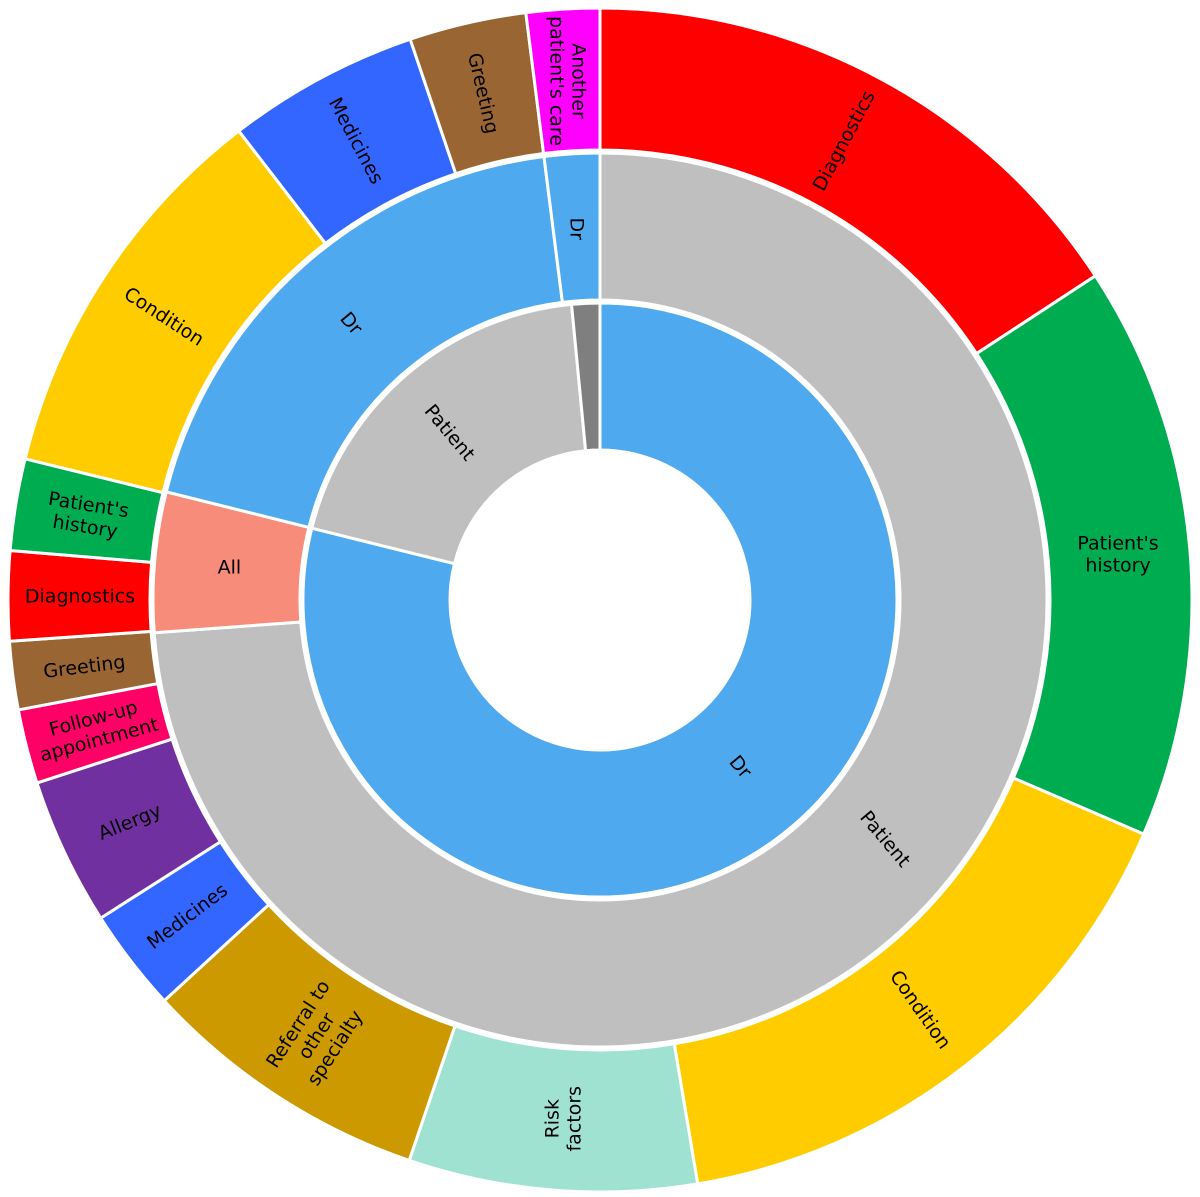 The width and height of the screenshot is (1200, 1197). Describe the element at coordinates (230, 567) in the screenshot. I see `label-addressee-all: All` at that location.